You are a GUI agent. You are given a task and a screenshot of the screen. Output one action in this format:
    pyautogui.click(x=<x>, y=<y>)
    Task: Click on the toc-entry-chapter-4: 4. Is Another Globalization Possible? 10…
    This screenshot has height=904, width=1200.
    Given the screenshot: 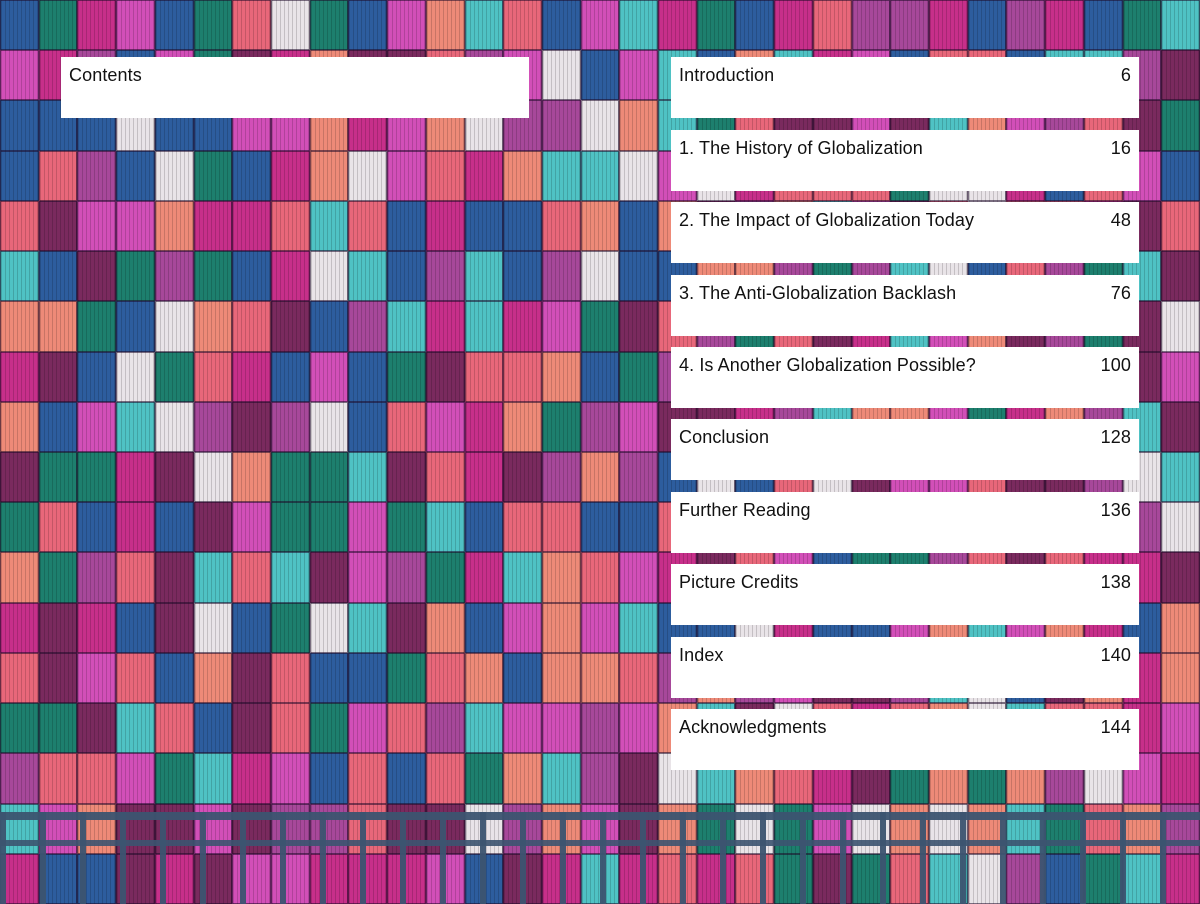 What is the action you would take?
    pyautogui.click(x=905, y=377)
    